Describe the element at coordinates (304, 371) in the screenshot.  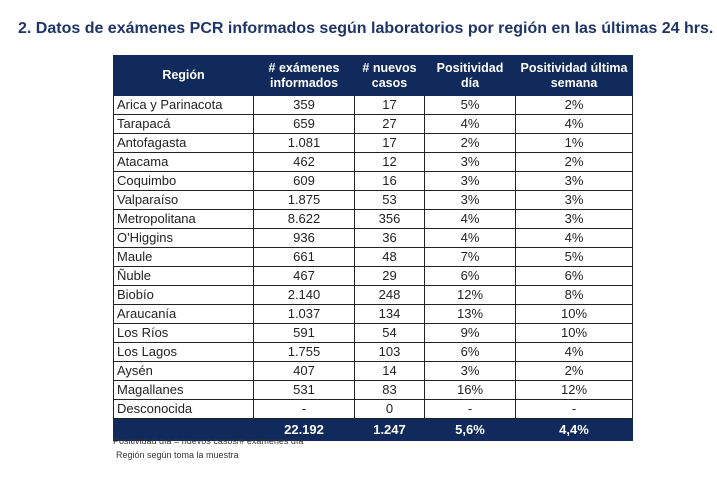
I see `cell-exams: 407` at that location.